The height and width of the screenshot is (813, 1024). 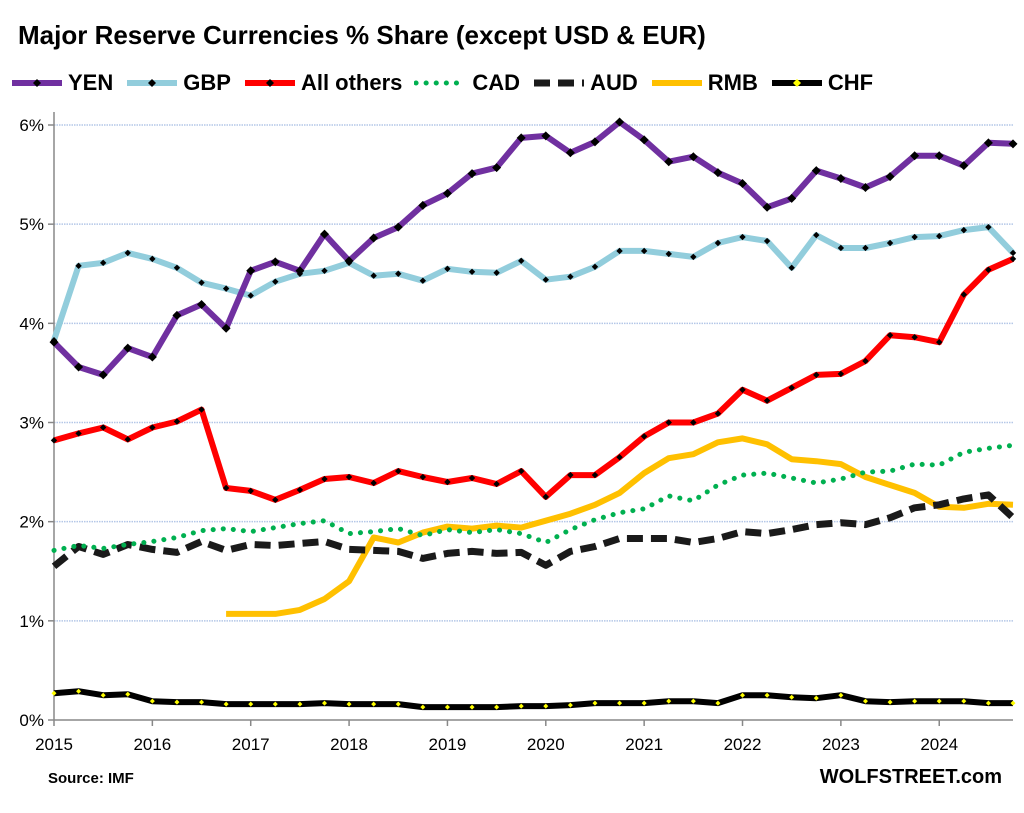 I want to click on y-tick-label: 4%, so click(x=31, y=323).